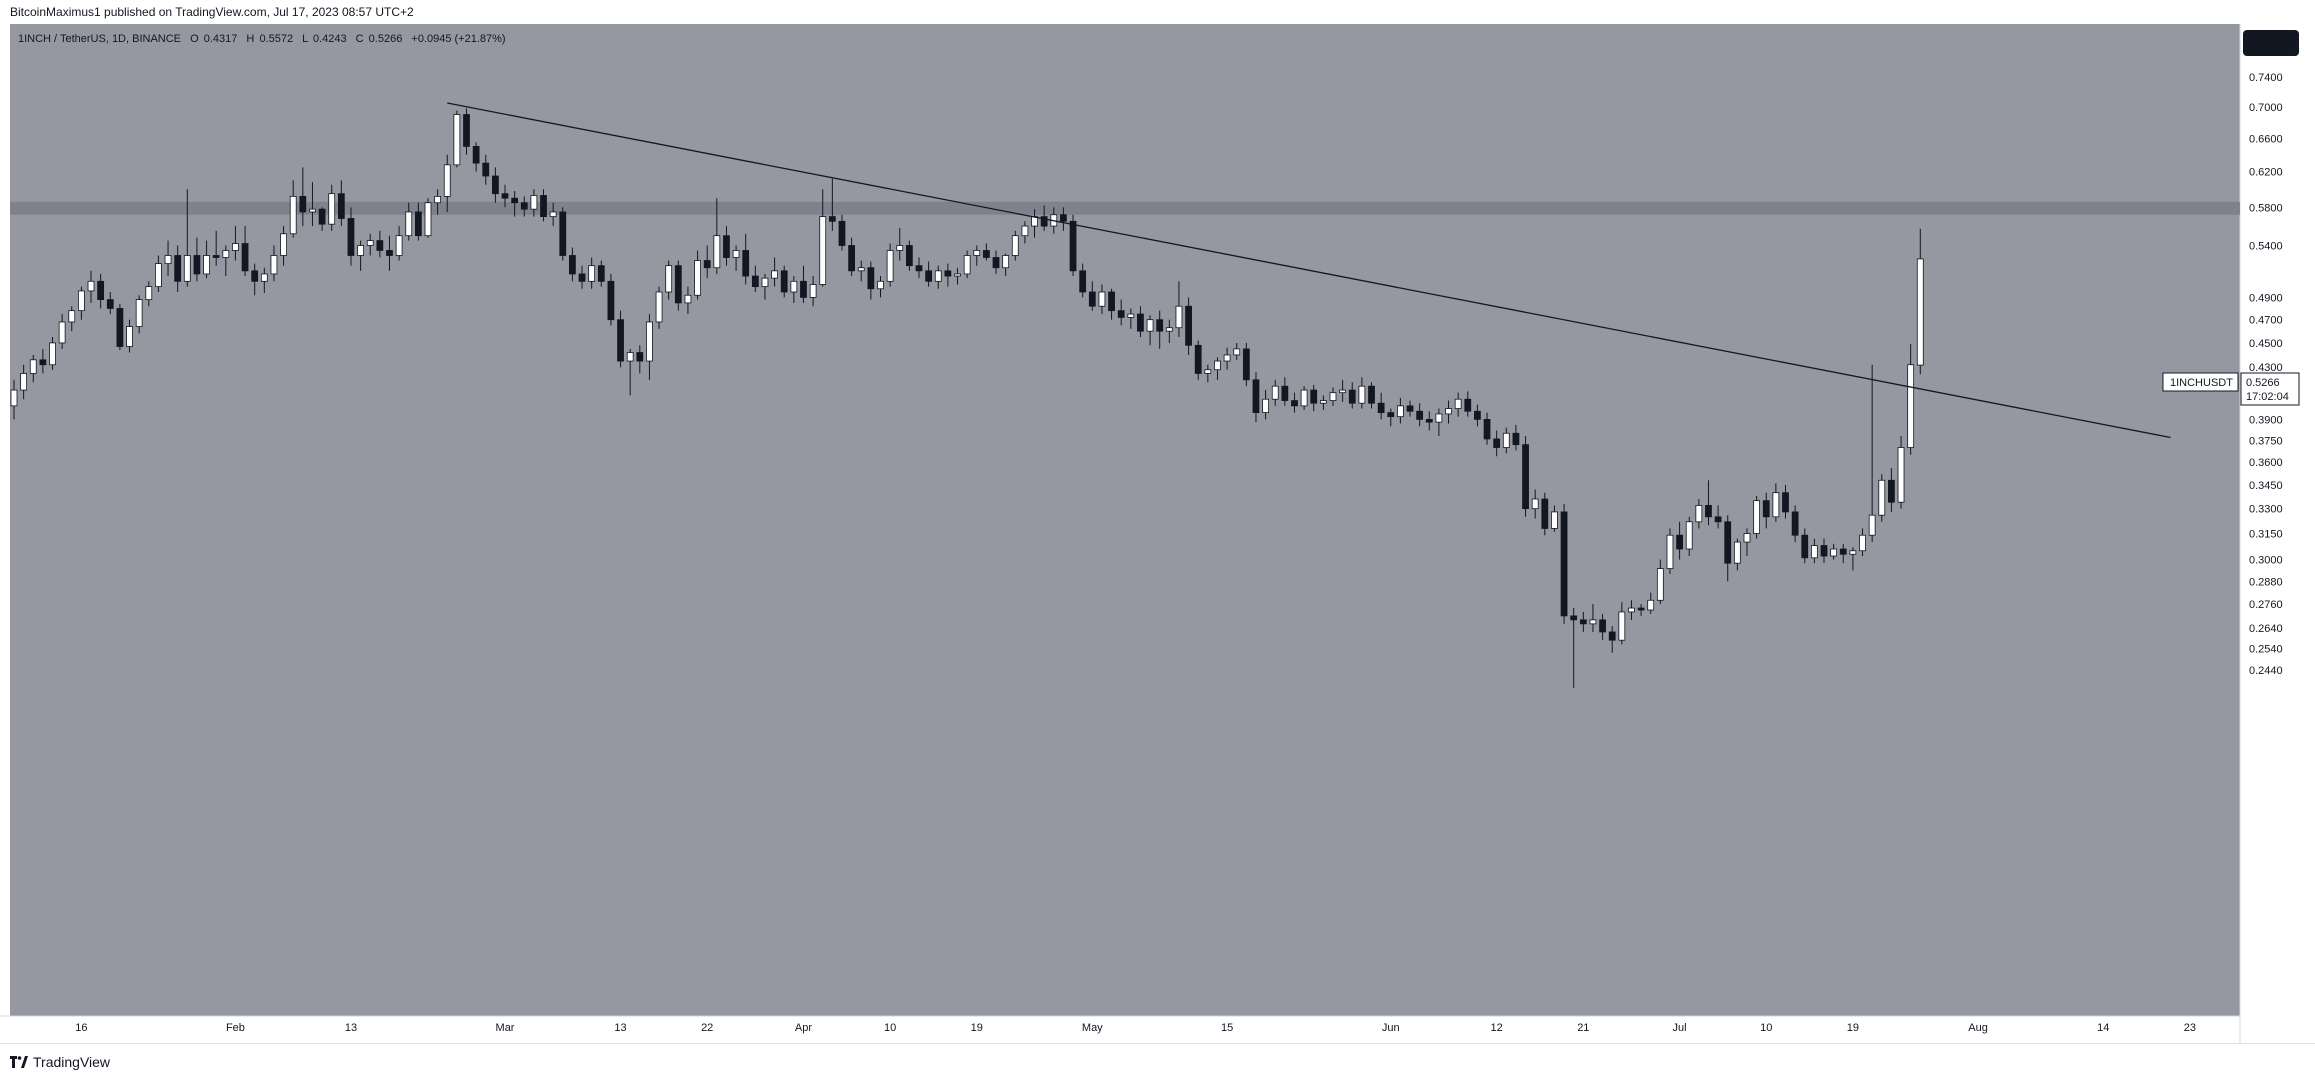 This screenshot has height=1080, width=2315. Describe the element at coordinates (707, 1028) in the screenshot. I see `x-tick-label: 22` at that location.